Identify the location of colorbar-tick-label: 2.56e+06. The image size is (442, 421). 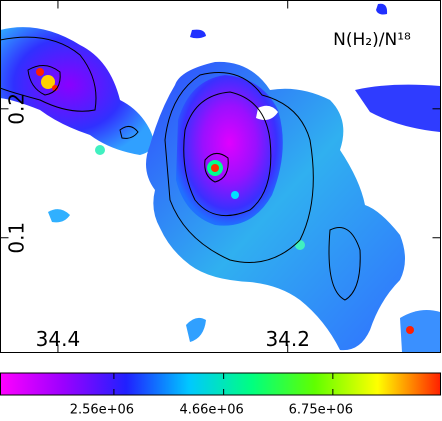
(102, 410).